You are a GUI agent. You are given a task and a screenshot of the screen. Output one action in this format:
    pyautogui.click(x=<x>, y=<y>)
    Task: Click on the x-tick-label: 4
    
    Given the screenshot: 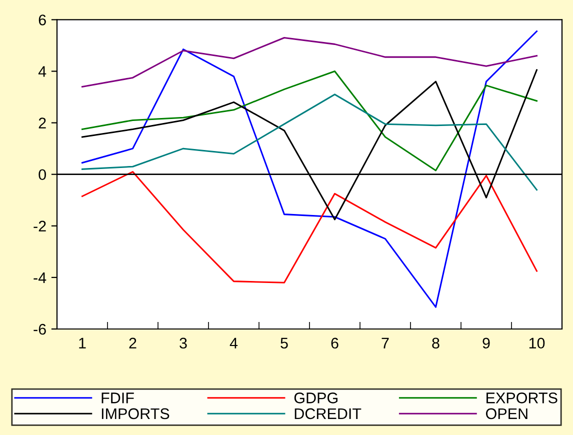 What is the action you would take?
    pyautogui.click(x=234, y=343)
    